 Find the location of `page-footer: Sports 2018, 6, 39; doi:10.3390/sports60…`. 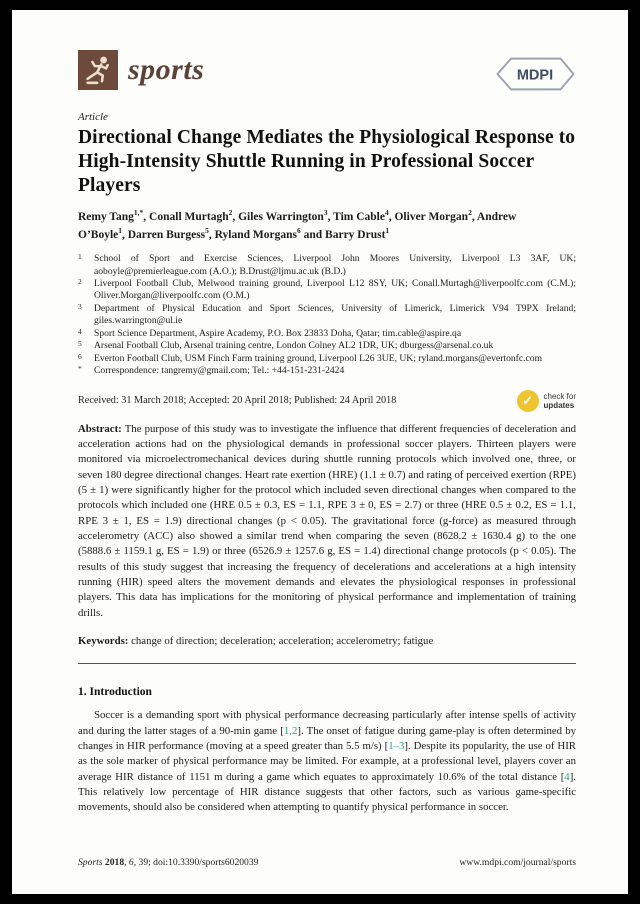

page-footer: Sports 2018, 6, 39; doi:10.3390/sports60… is located at coordinates (327, 862).